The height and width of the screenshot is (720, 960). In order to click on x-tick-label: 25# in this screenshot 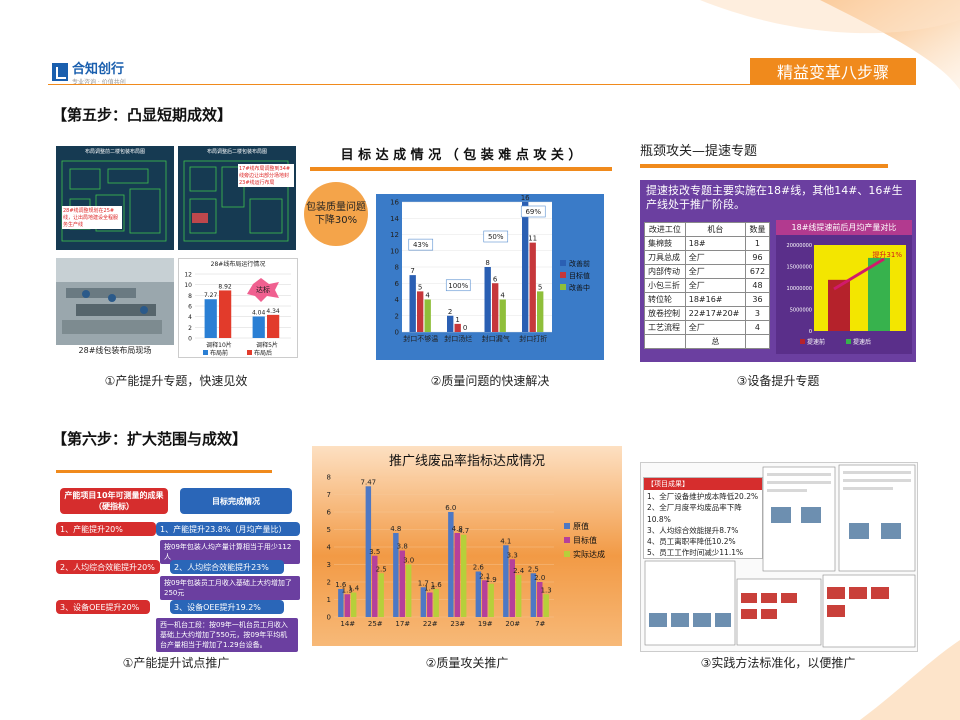, I will do `click(375, 624)`.